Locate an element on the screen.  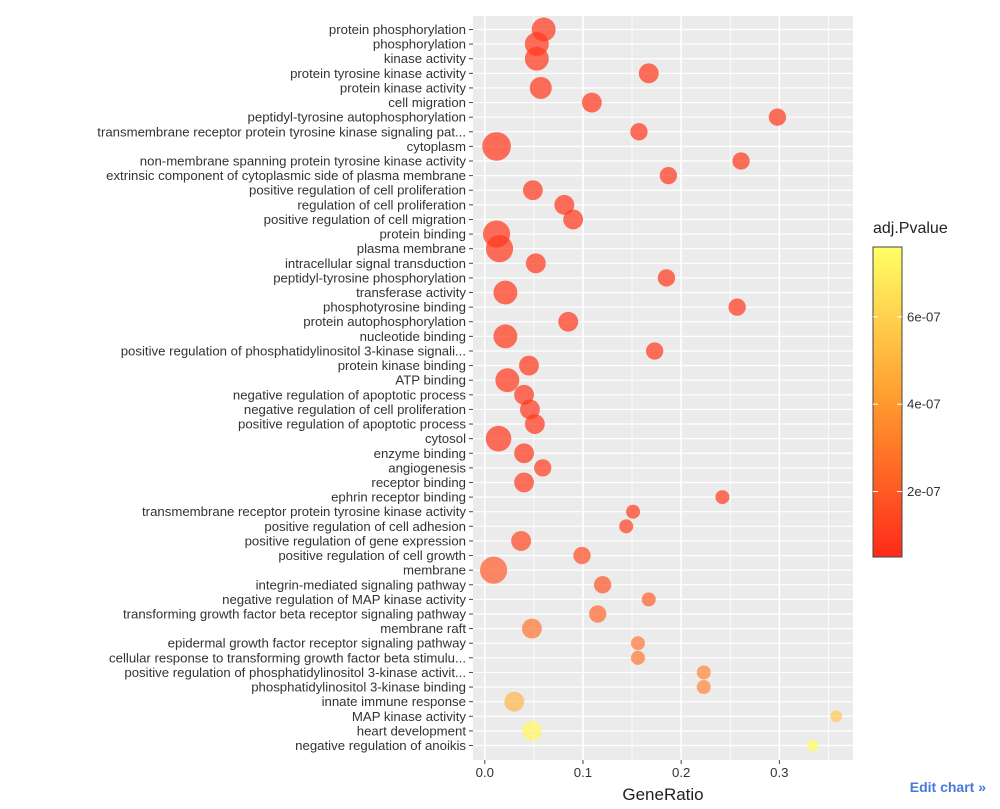
x-axis-title: GeneRatio is located at coordinates (662, 794).